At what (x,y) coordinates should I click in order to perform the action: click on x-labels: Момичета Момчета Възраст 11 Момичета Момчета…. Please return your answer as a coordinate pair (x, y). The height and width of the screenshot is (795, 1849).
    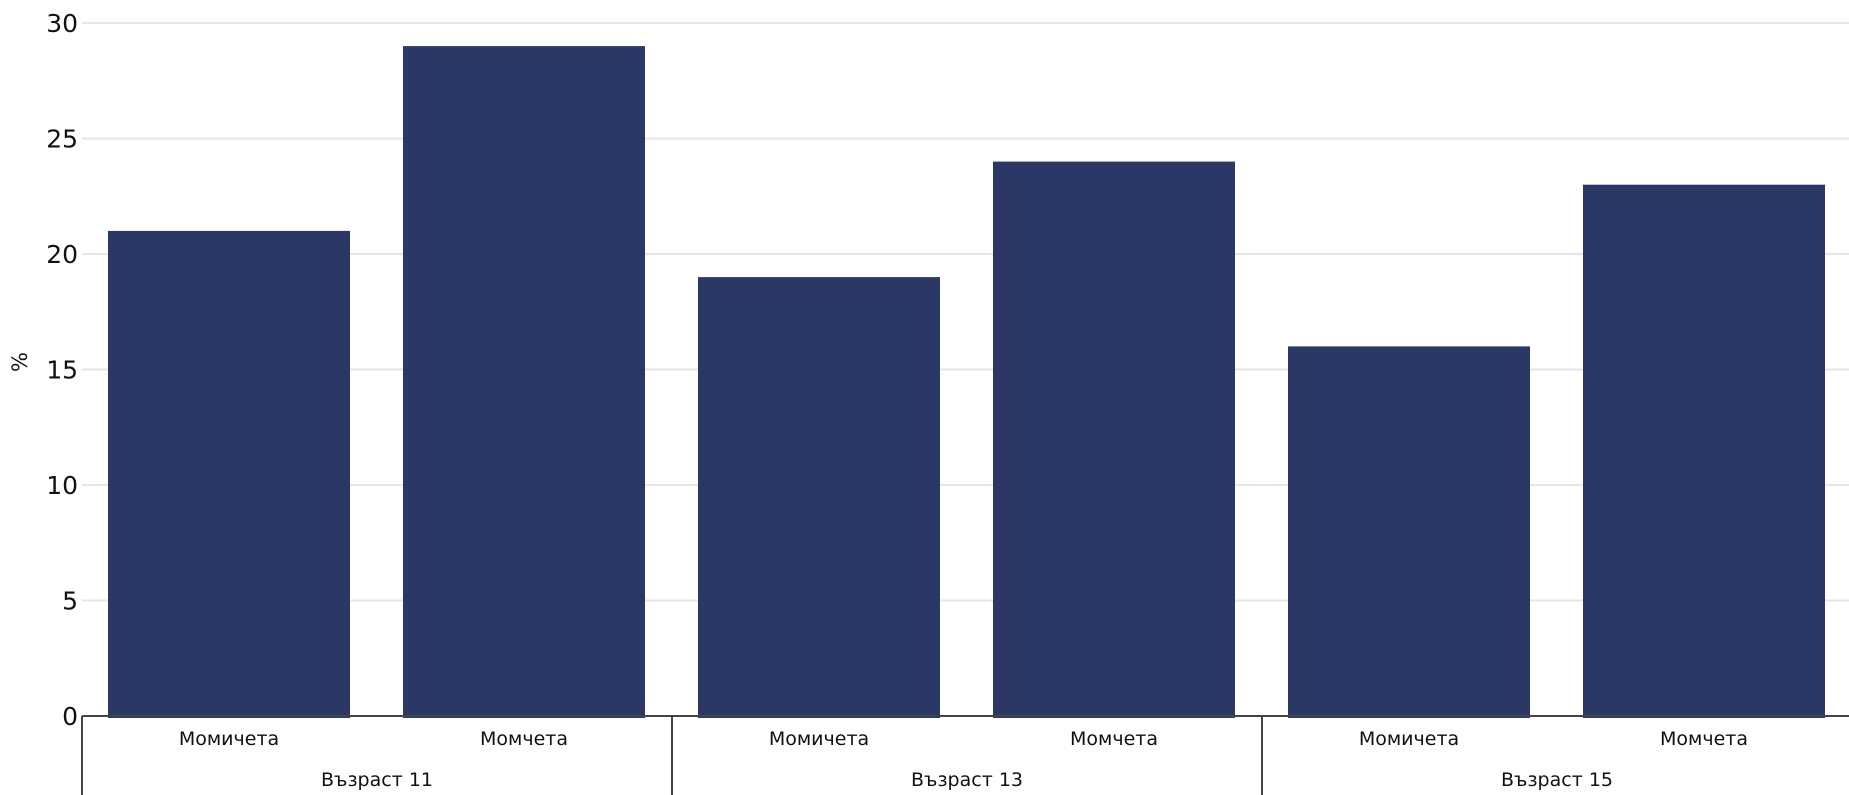
    Looking at the image, I should click on (963, 759).